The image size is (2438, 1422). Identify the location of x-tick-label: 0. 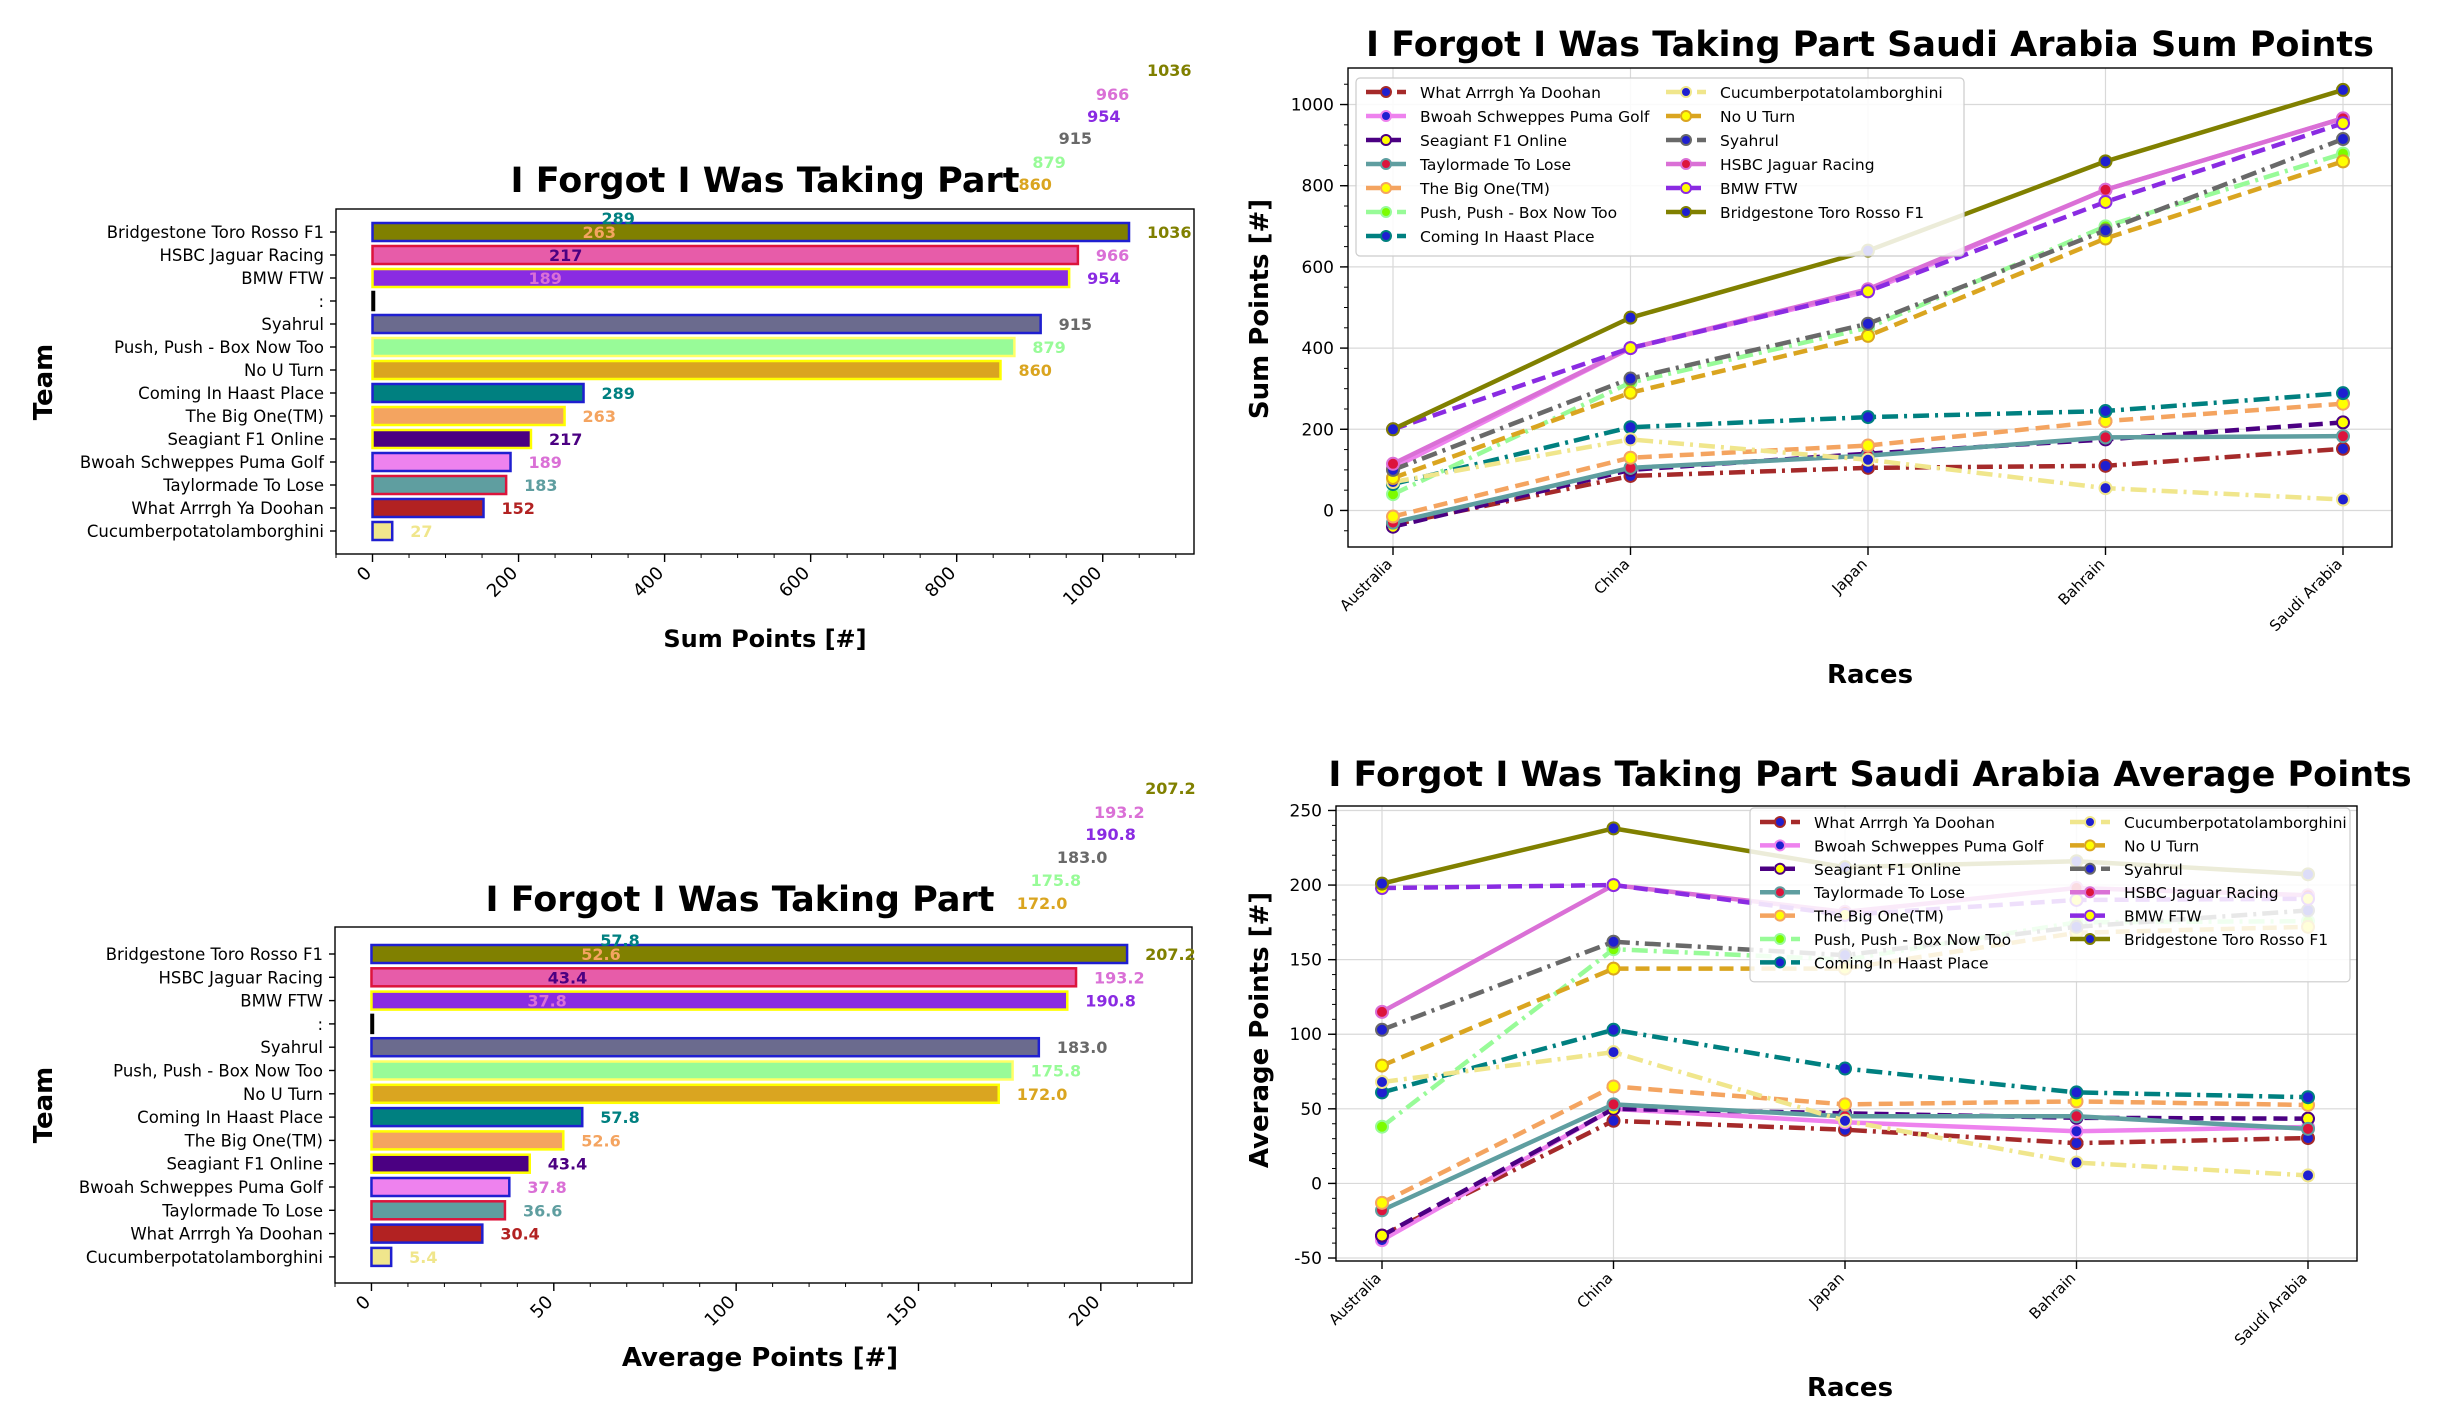
(363, 1303).